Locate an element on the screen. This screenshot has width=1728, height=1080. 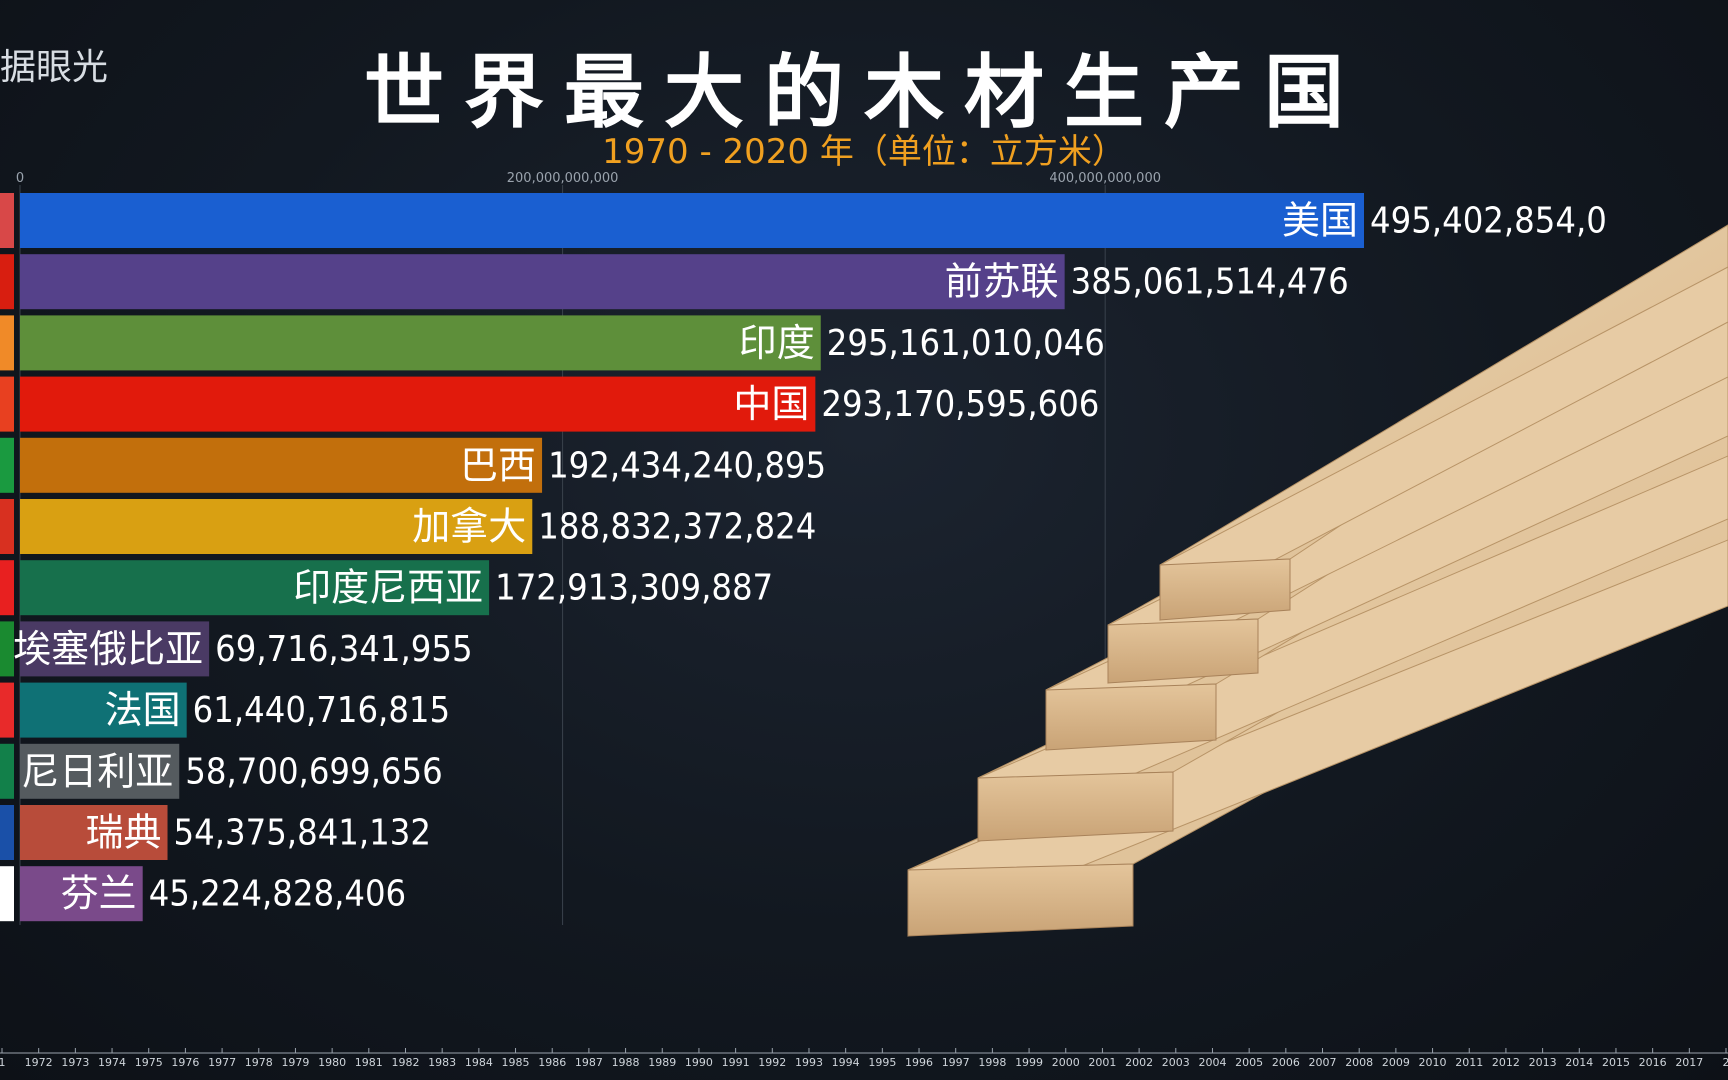
timeline-year-label: 1995 is located at coordinates (882, 1062).